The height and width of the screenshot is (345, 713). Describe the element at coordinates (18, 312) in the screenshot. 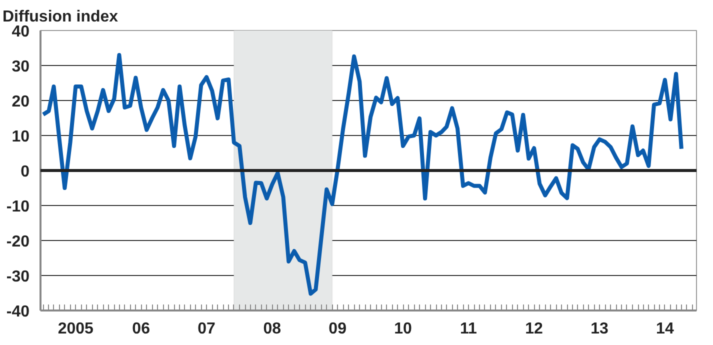

I see `y-tick-label: -40` at that location.